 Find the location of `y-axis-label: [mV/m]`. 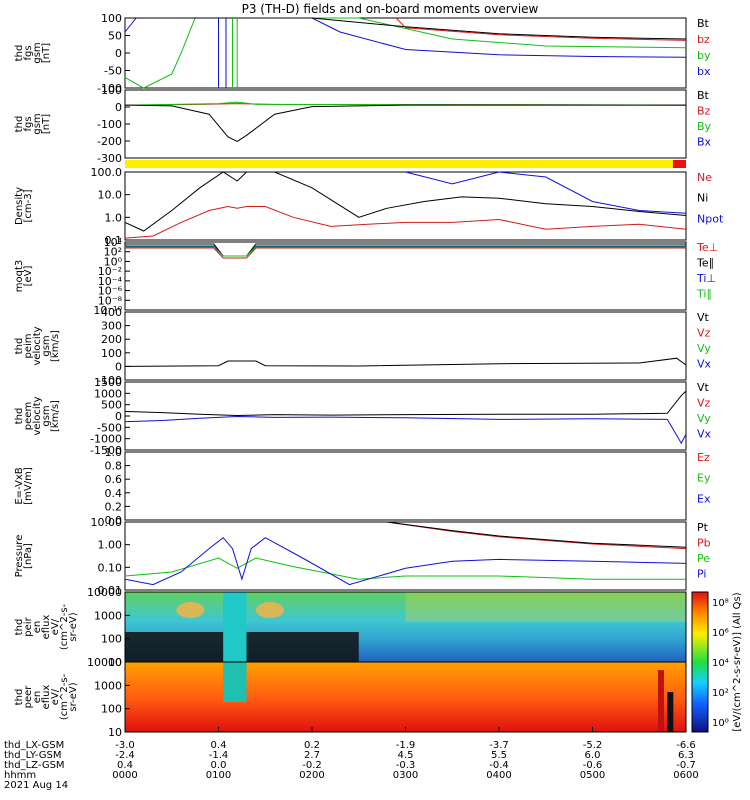

y-axis-label: [mV/m] is located at coordinates (28, 486).